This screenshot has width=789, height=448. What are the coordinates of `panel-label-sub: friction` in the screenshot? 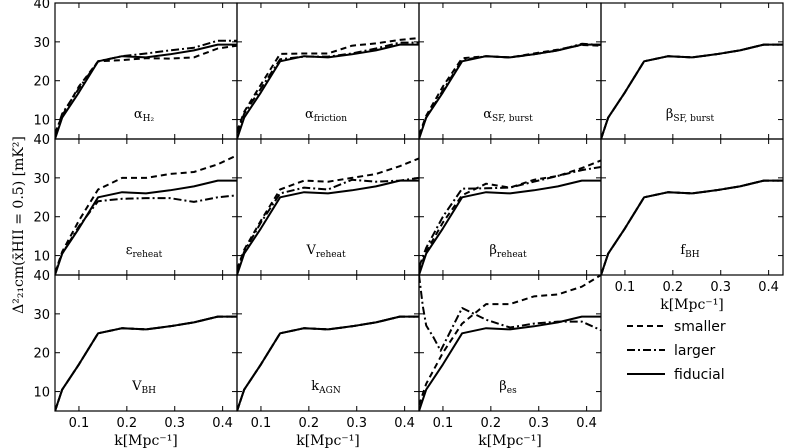 It's located at (330, 119).